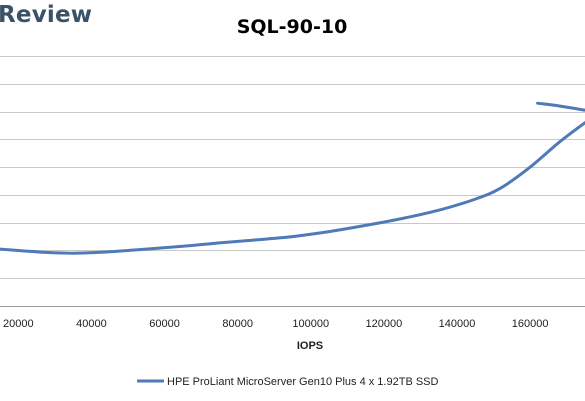 The width and height of the screenshot is (585, 401). What do you see at coordinates (310, 346) in the screenshot?
I see `x-axis-label: IOPS` at bounding box center [310, 346].